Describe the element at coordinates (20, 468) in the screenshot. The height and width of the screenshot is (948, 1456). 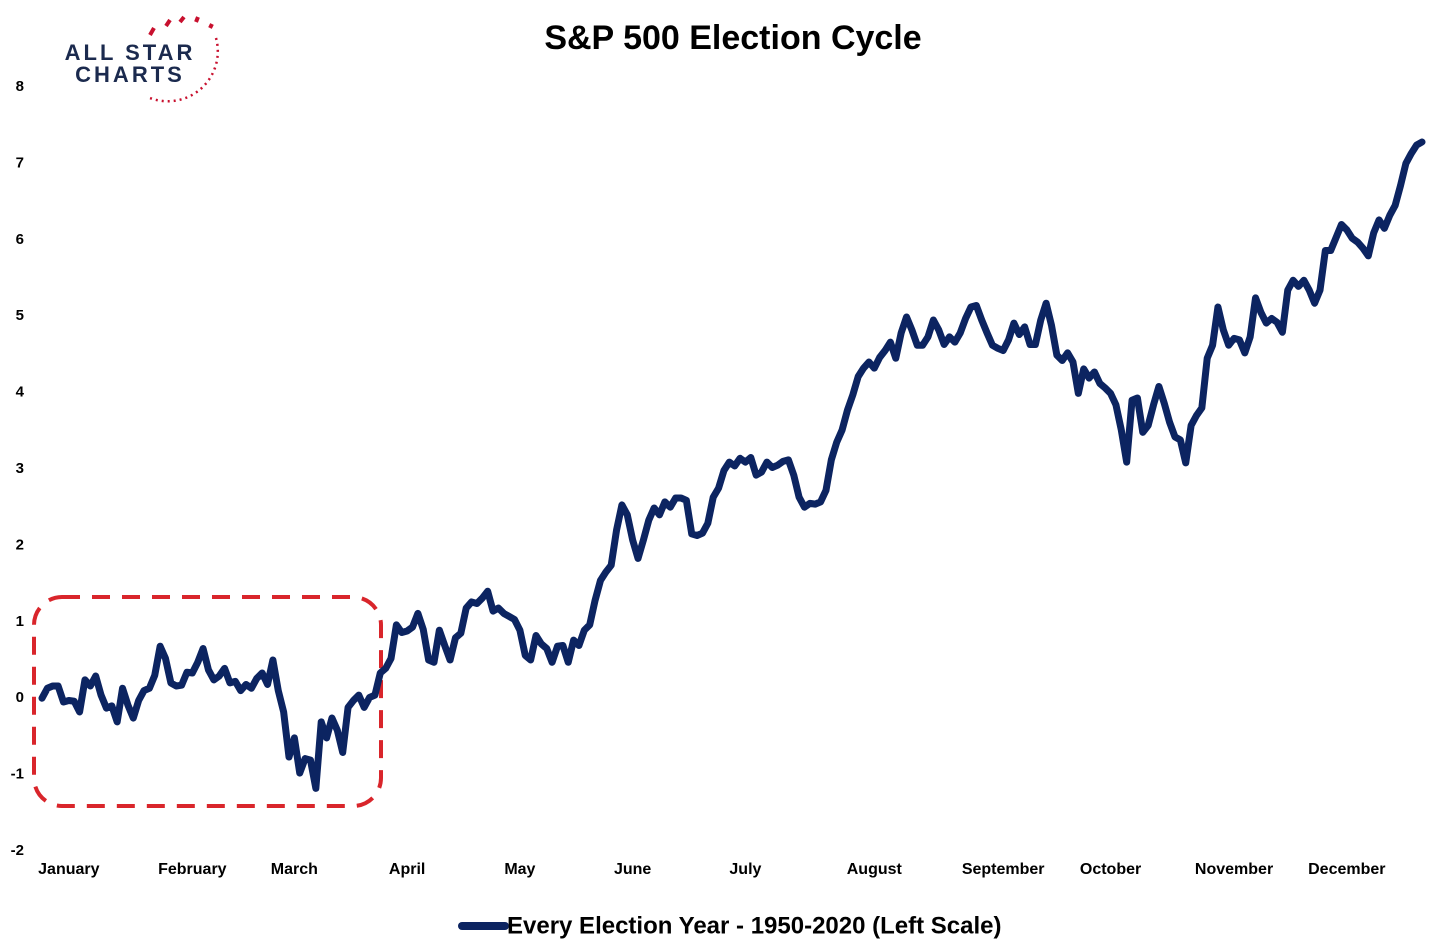
I see `y-tick-label: 3` at that location.